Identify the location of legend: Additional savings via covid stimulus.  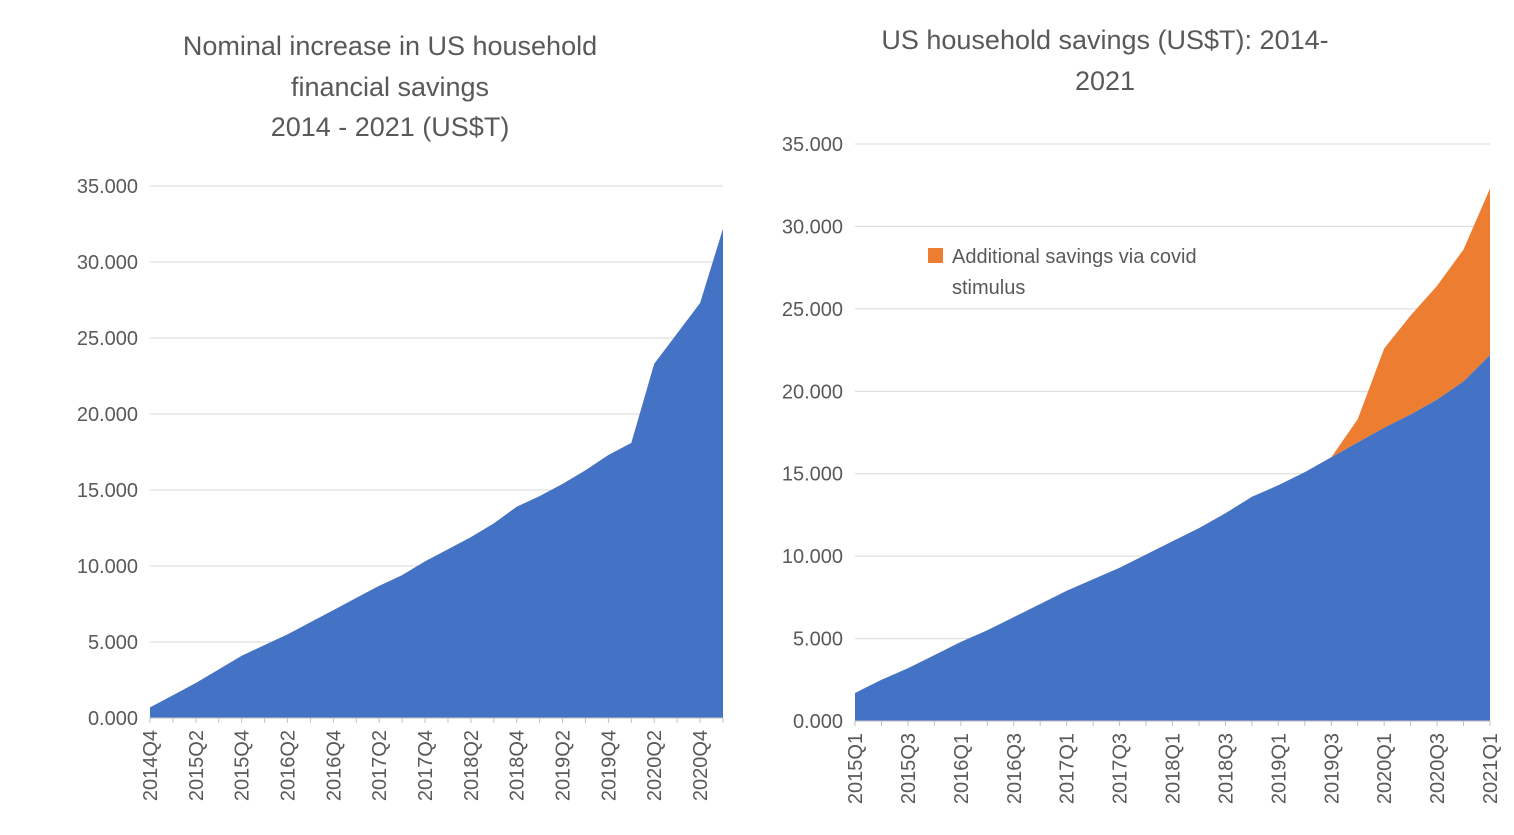
(1092, 273).